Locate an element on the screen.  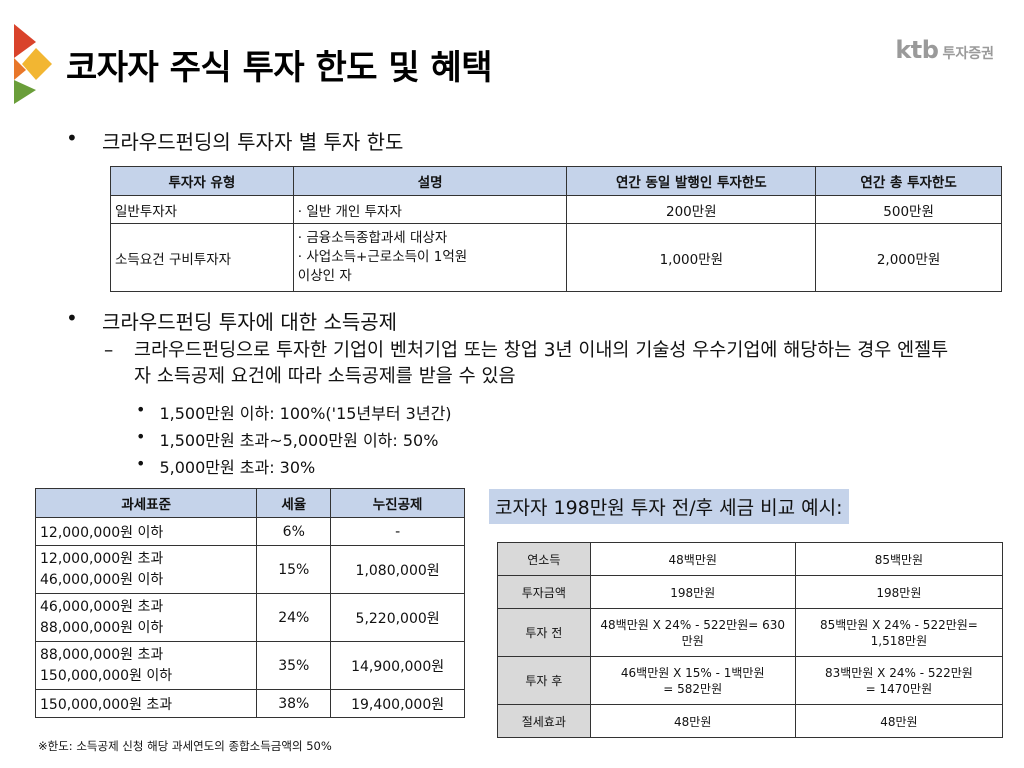
case-a-value: 48백만원 X 24% - 522만원= 630 만원 is located at coordinates (692, 632).